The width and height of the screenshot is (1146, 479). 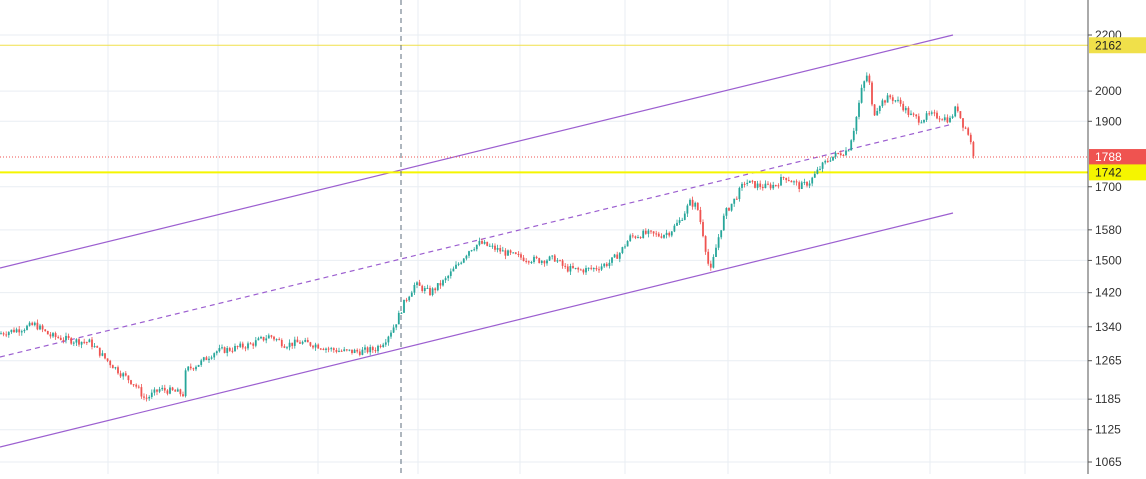 I want to click on level-badge-lower: 1742, so click(x=1117, y=172).